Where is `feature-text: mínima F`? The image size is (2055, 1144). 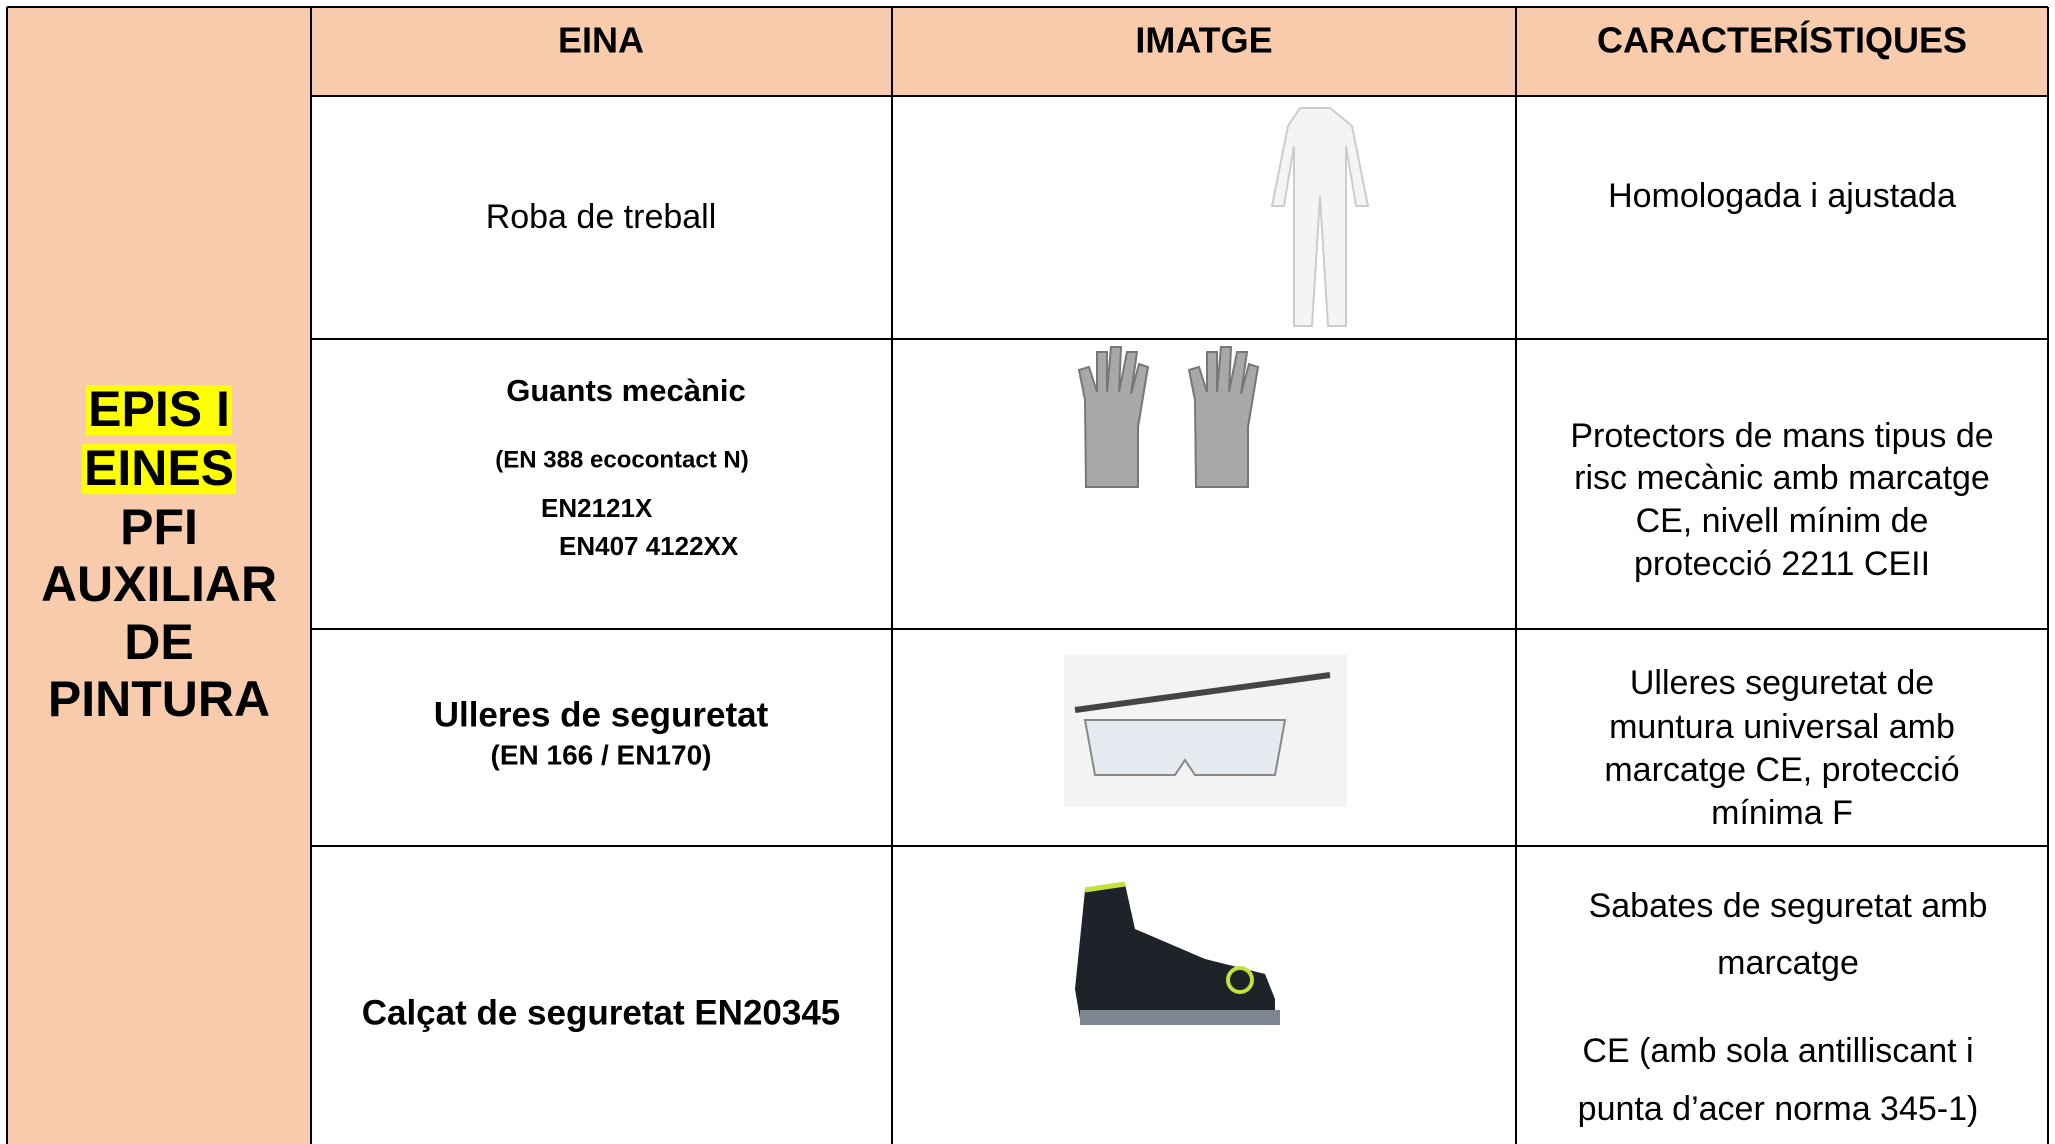
feature-text: mínima F is located at coordinates (1782, 813).